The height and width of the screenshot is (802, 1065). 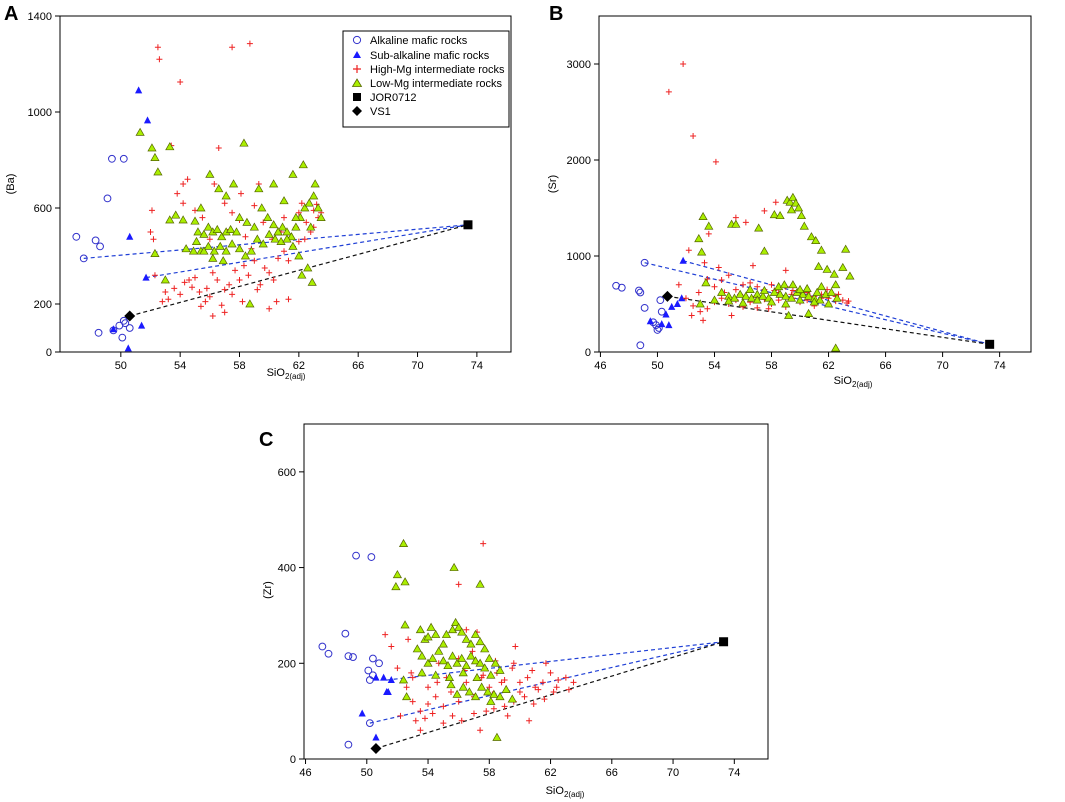 I want to click on legend-jor0712: JOR0712, so click(x=384, y=98).